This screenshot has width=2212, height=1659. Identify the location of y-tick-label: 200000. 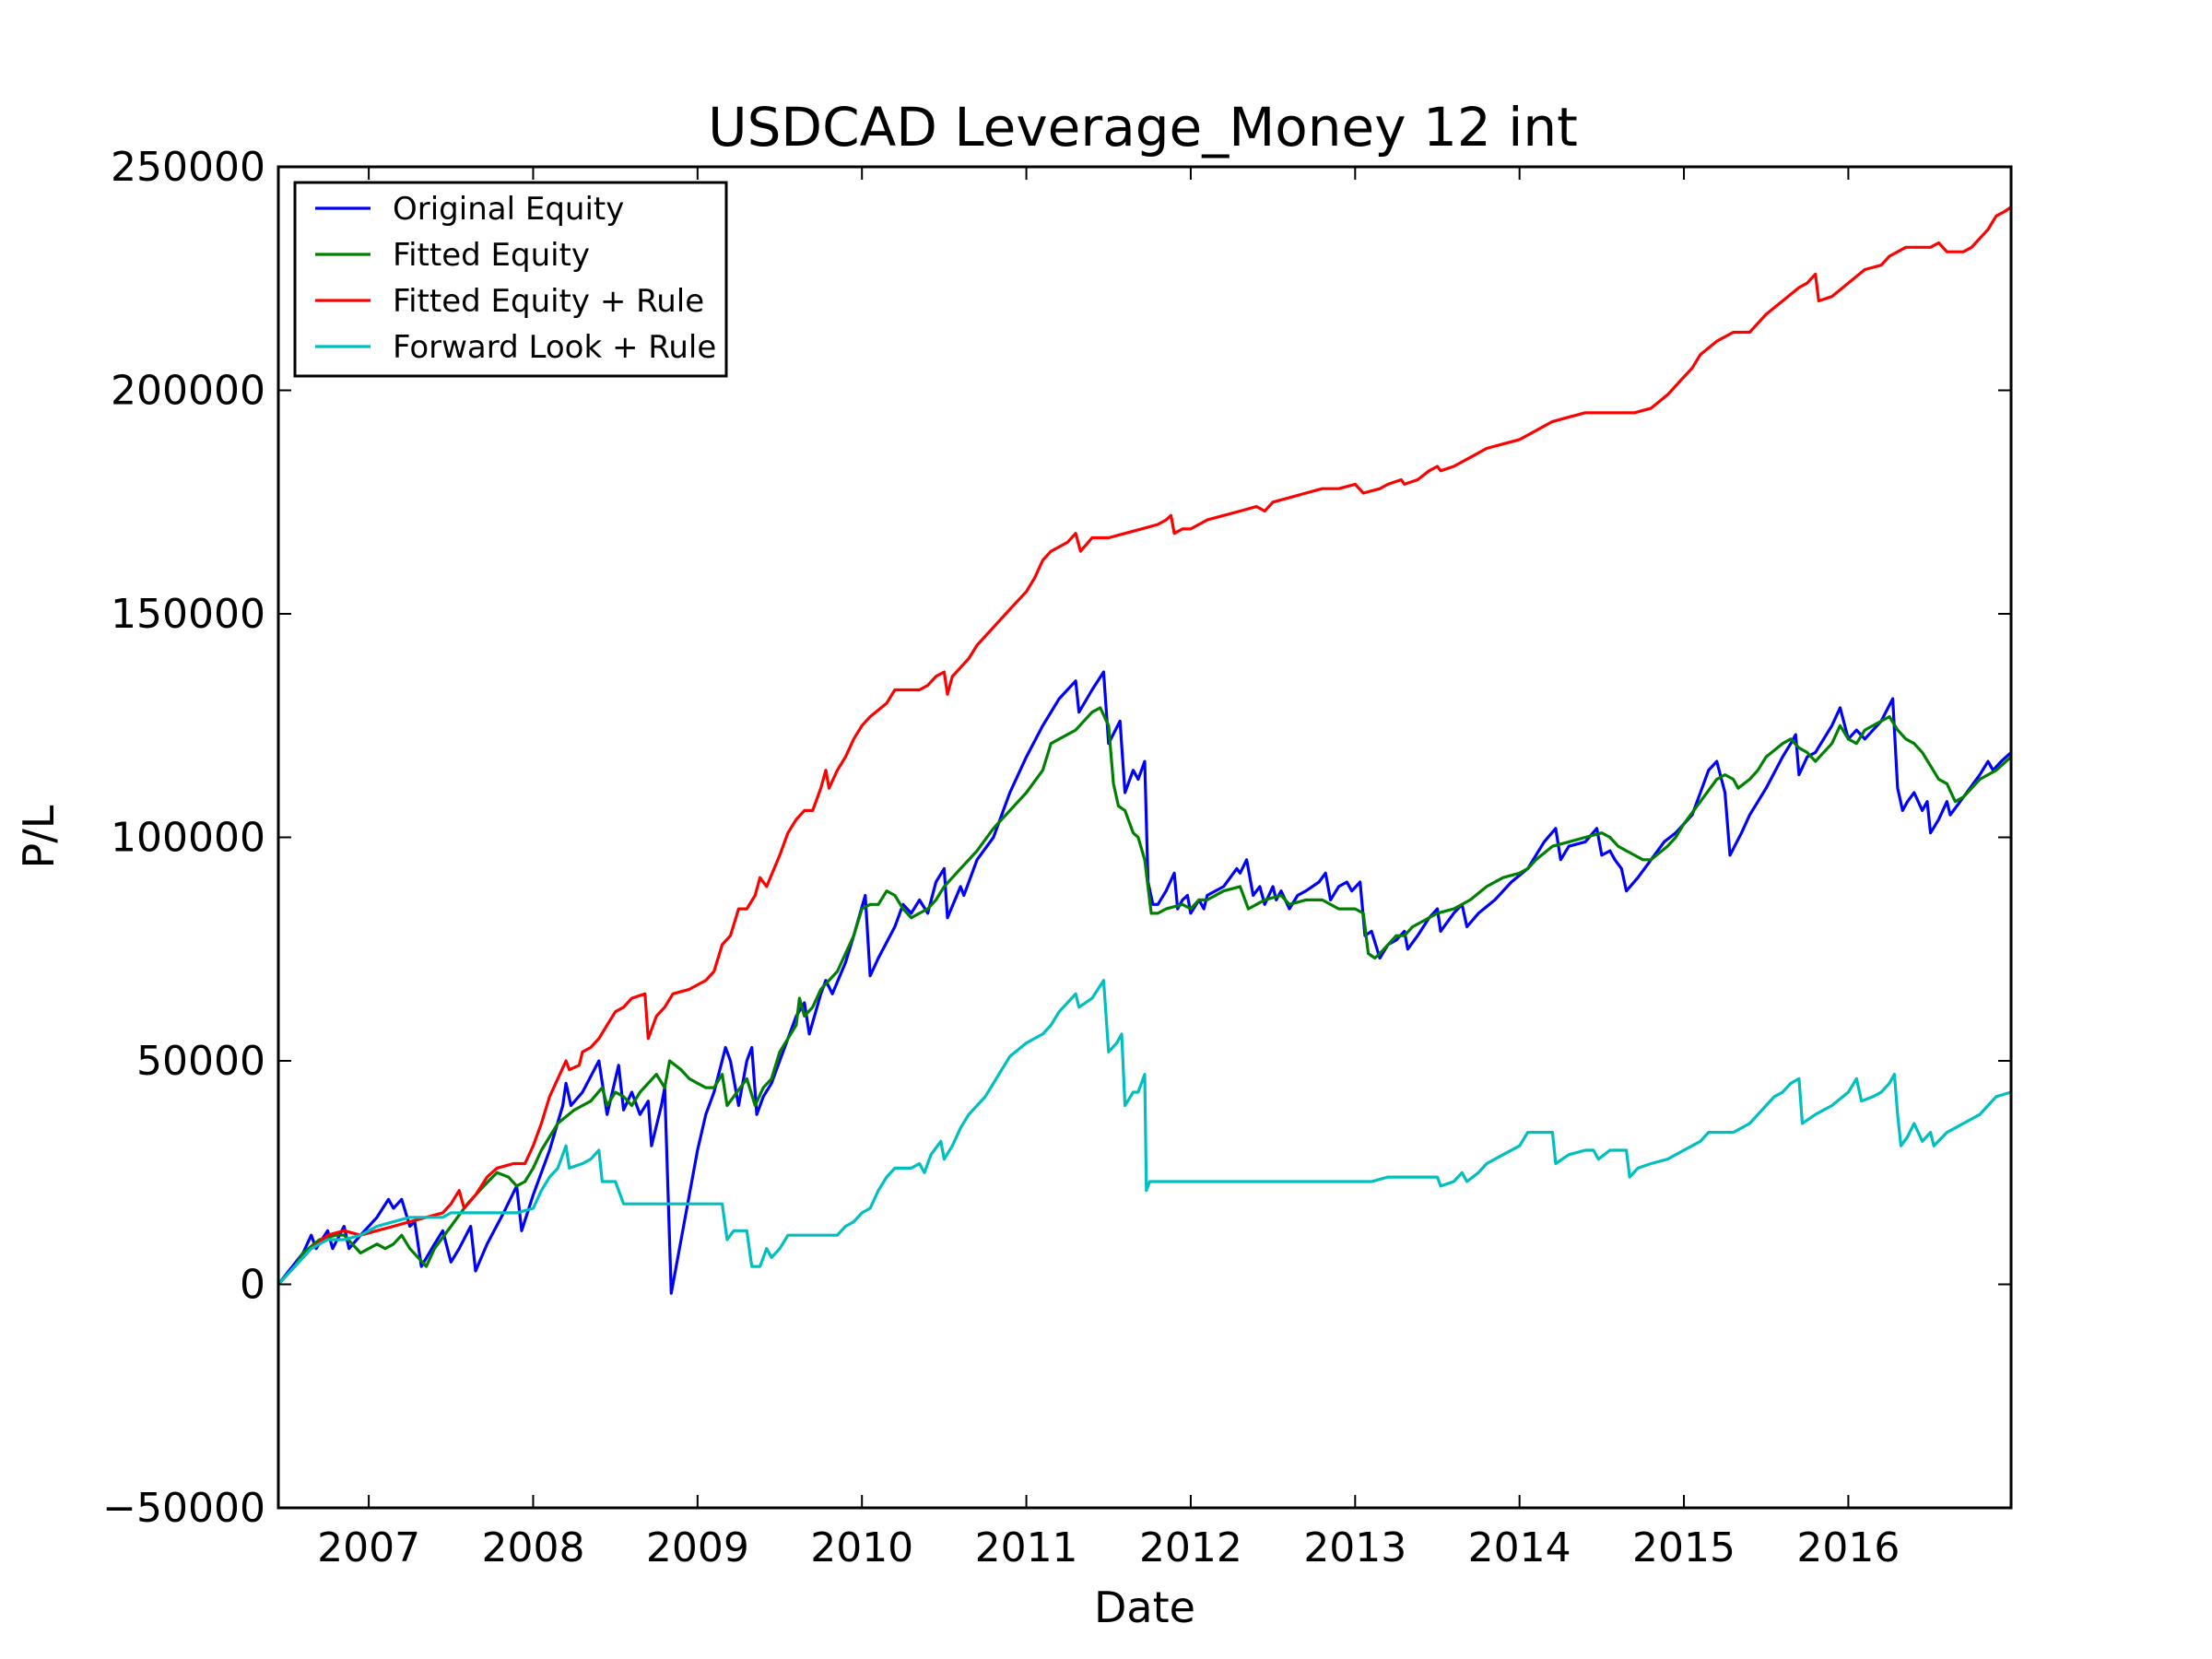
(188, 391).